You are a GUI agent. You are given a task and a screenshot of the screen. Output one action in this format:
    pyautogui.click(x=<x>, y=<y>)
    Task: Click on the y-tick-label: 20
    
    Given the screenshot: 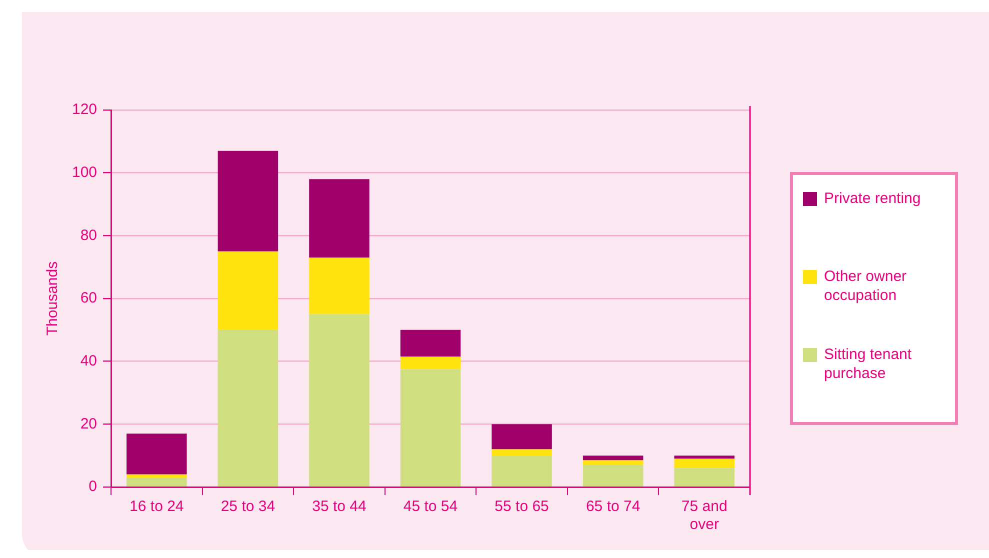 What is the action you would take?
    pyautogui.click(x=89, y=423)
    